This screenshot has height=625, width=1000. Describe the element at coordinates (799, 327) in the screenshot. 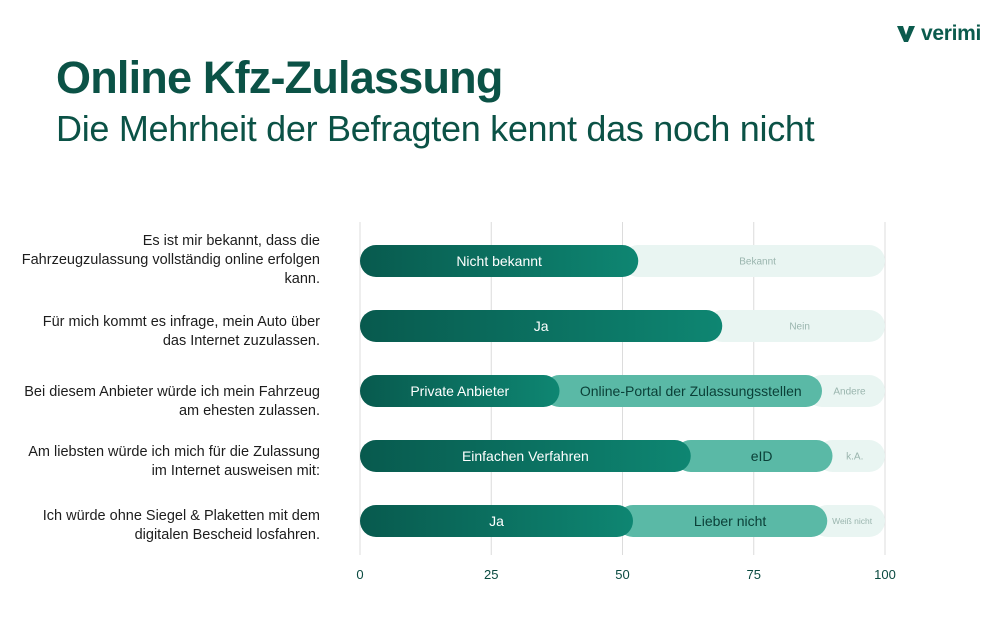

I see `segment-label: Nein` at that location.